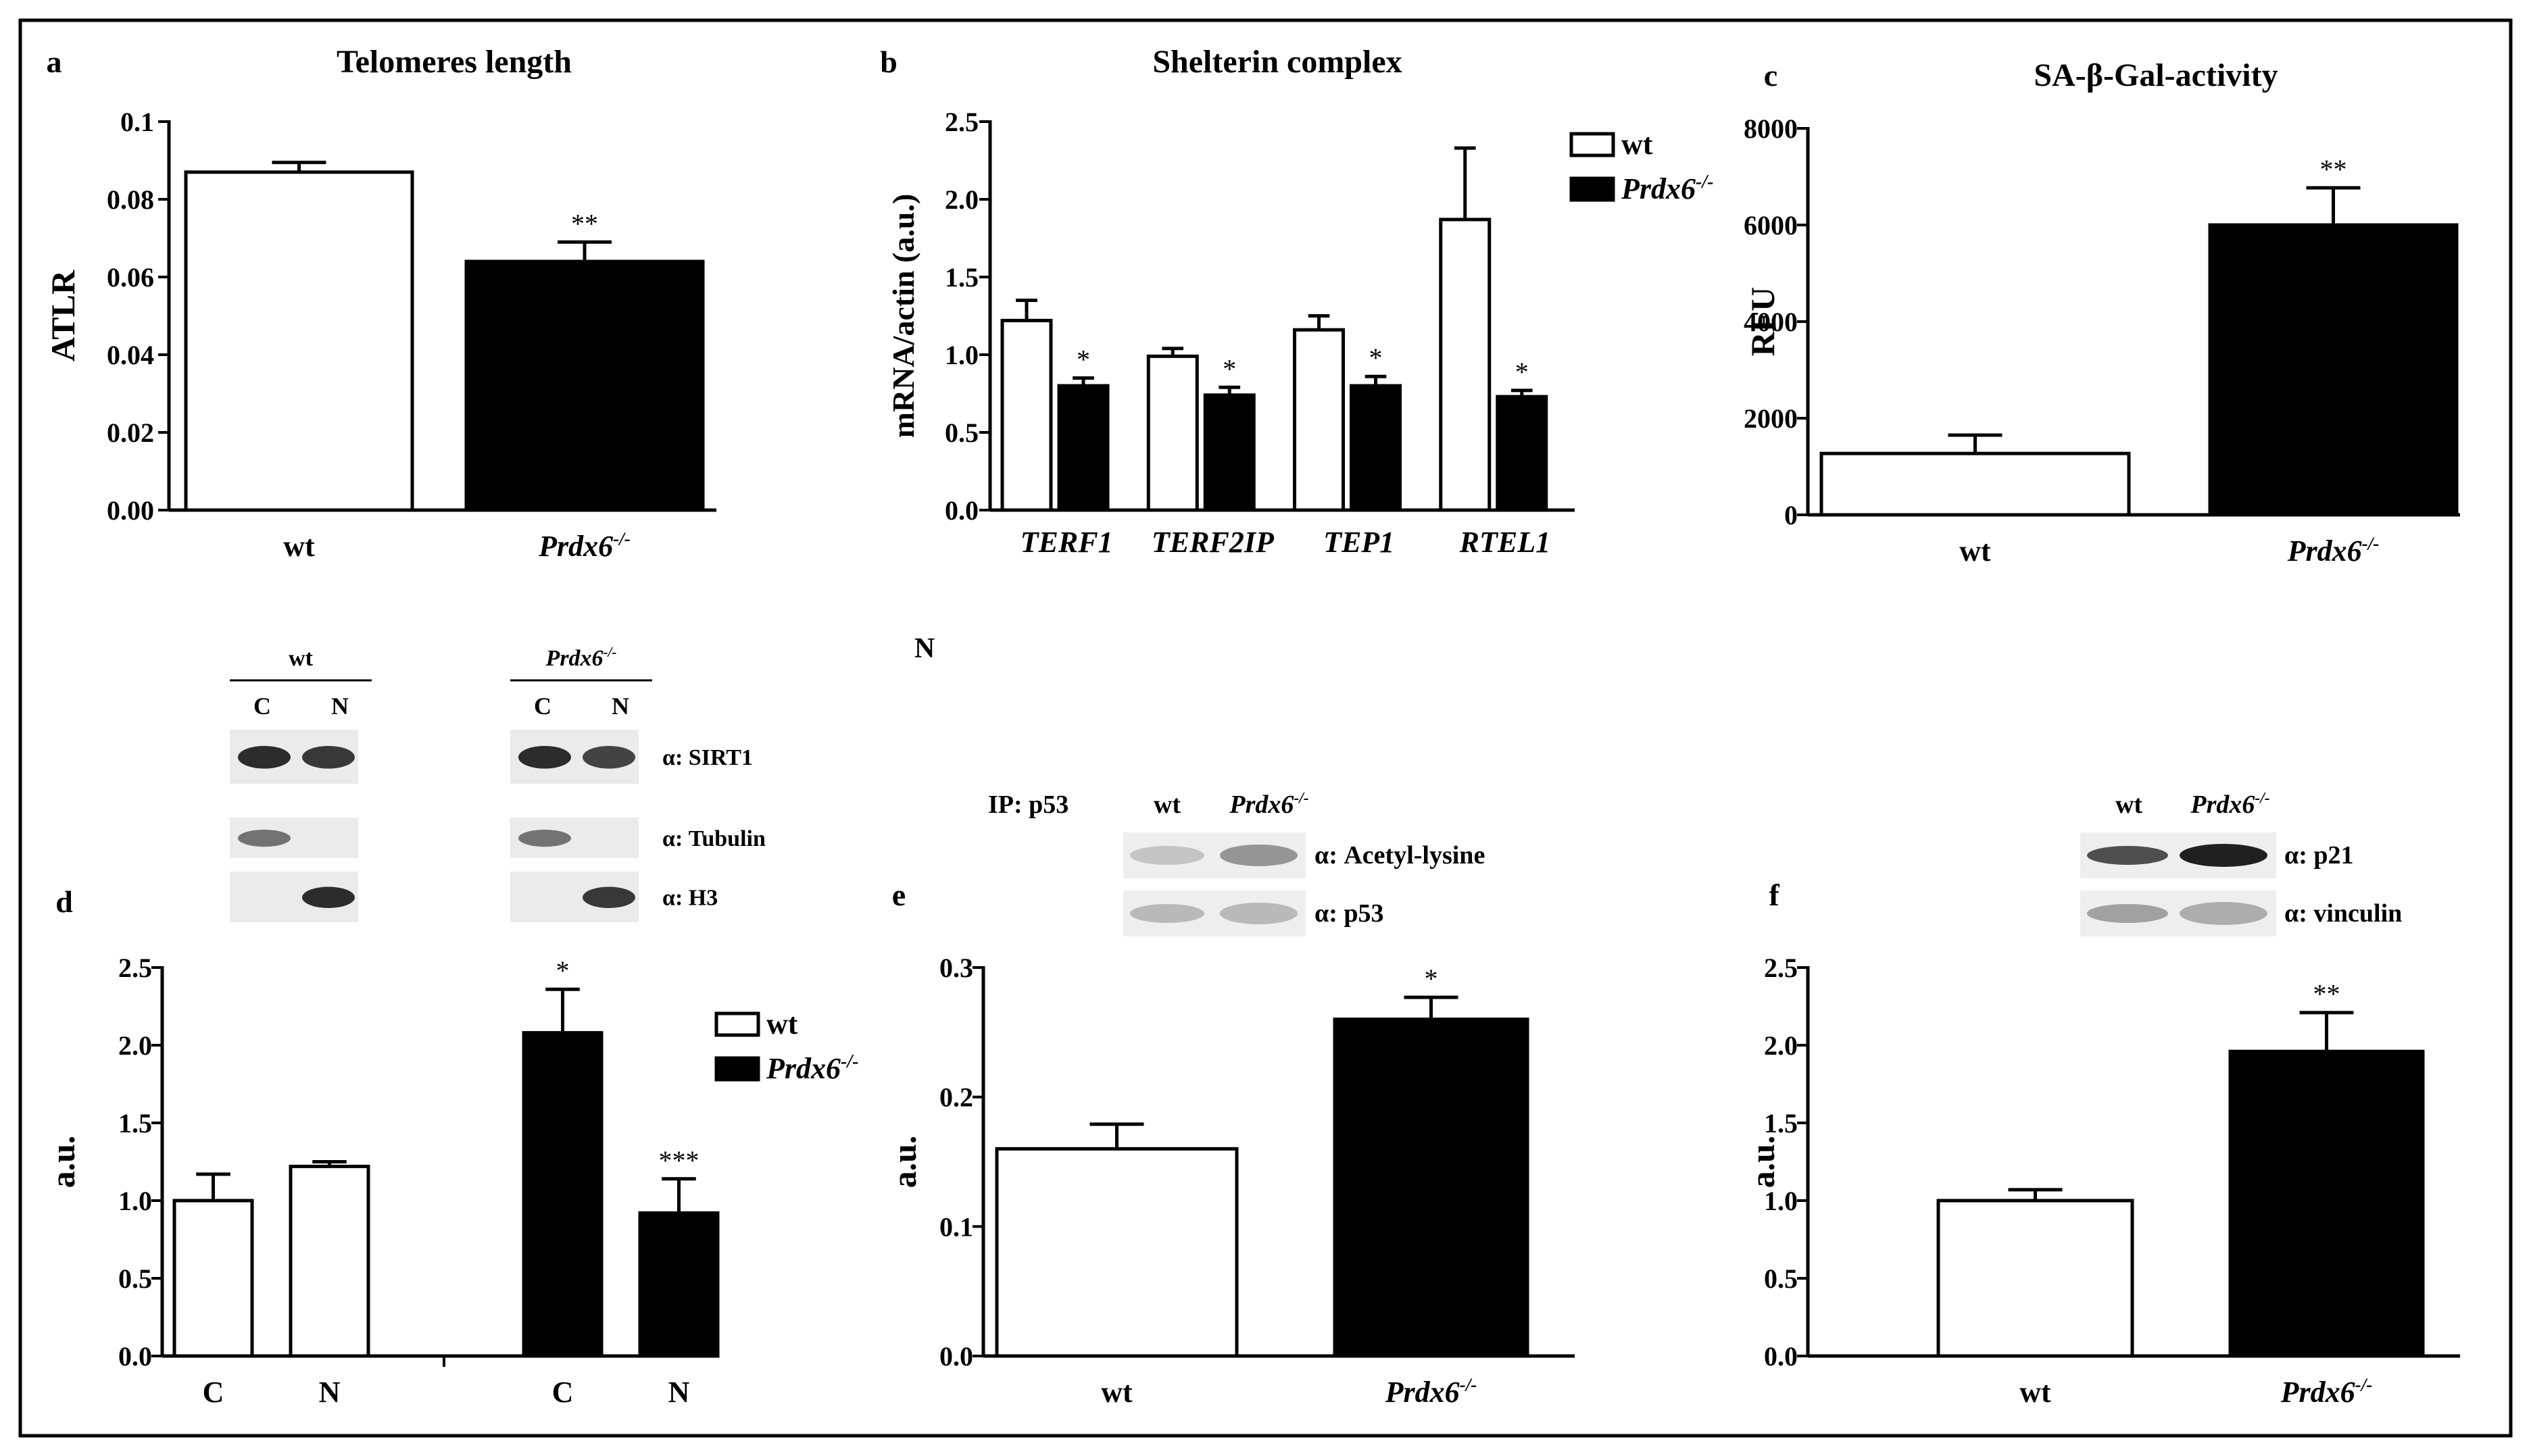  I want to click on x-tick-label-c-base: Prdx6, so click(2324, 551).